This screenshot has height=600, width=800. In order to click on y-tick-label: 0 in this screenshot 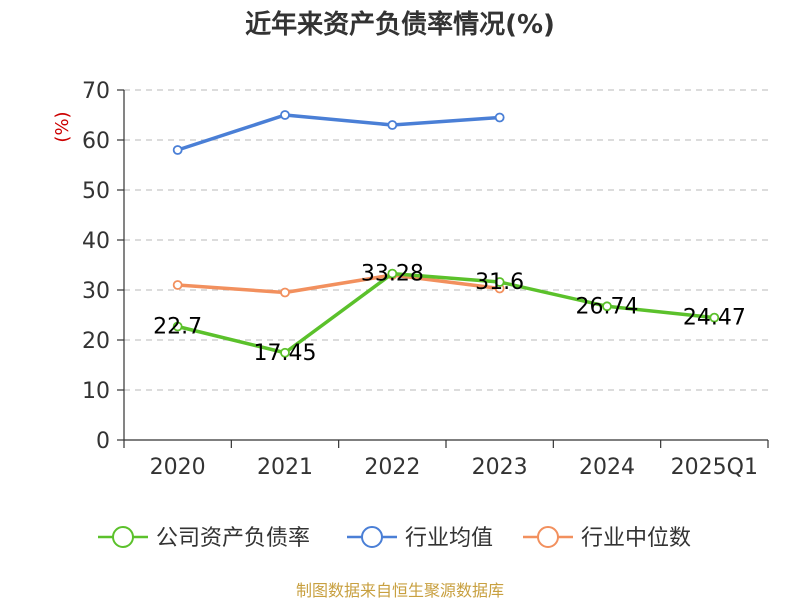, I will do `click(103, 441)`.